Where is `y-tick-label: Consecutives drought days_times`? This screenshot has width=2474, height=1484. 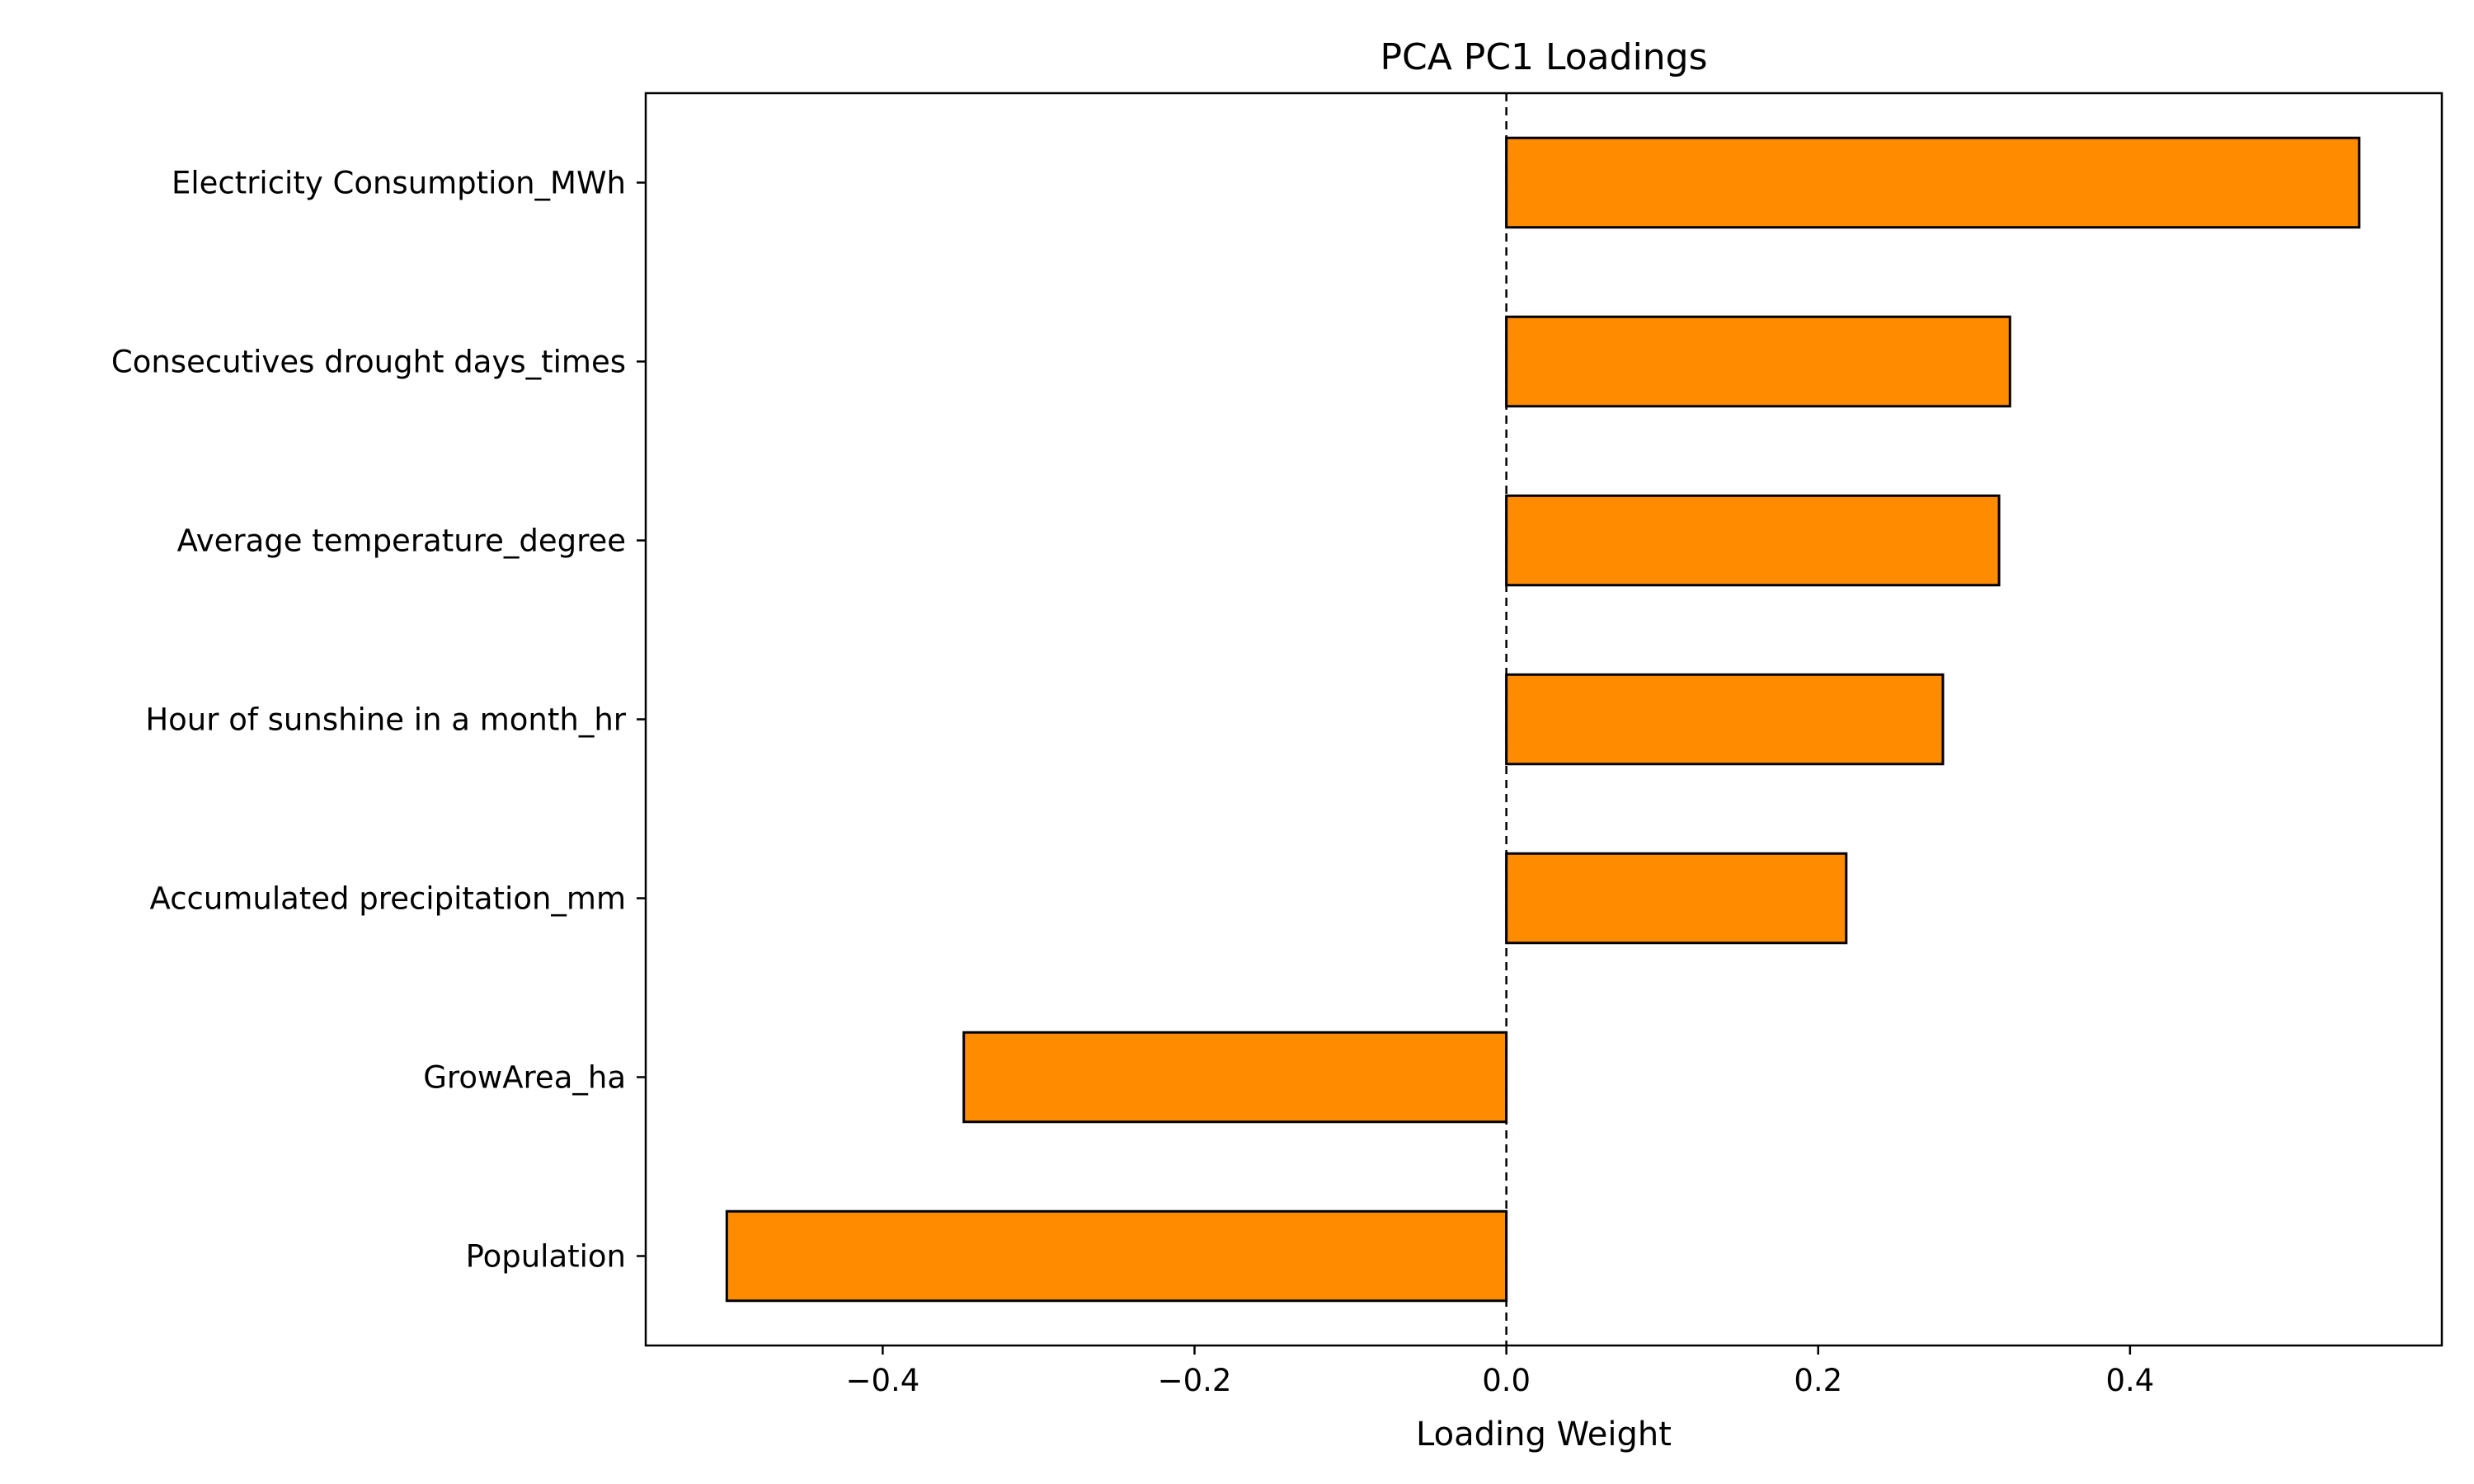
y-tick-label: Consecutives drought days_times is located at coordinates (368, 362).